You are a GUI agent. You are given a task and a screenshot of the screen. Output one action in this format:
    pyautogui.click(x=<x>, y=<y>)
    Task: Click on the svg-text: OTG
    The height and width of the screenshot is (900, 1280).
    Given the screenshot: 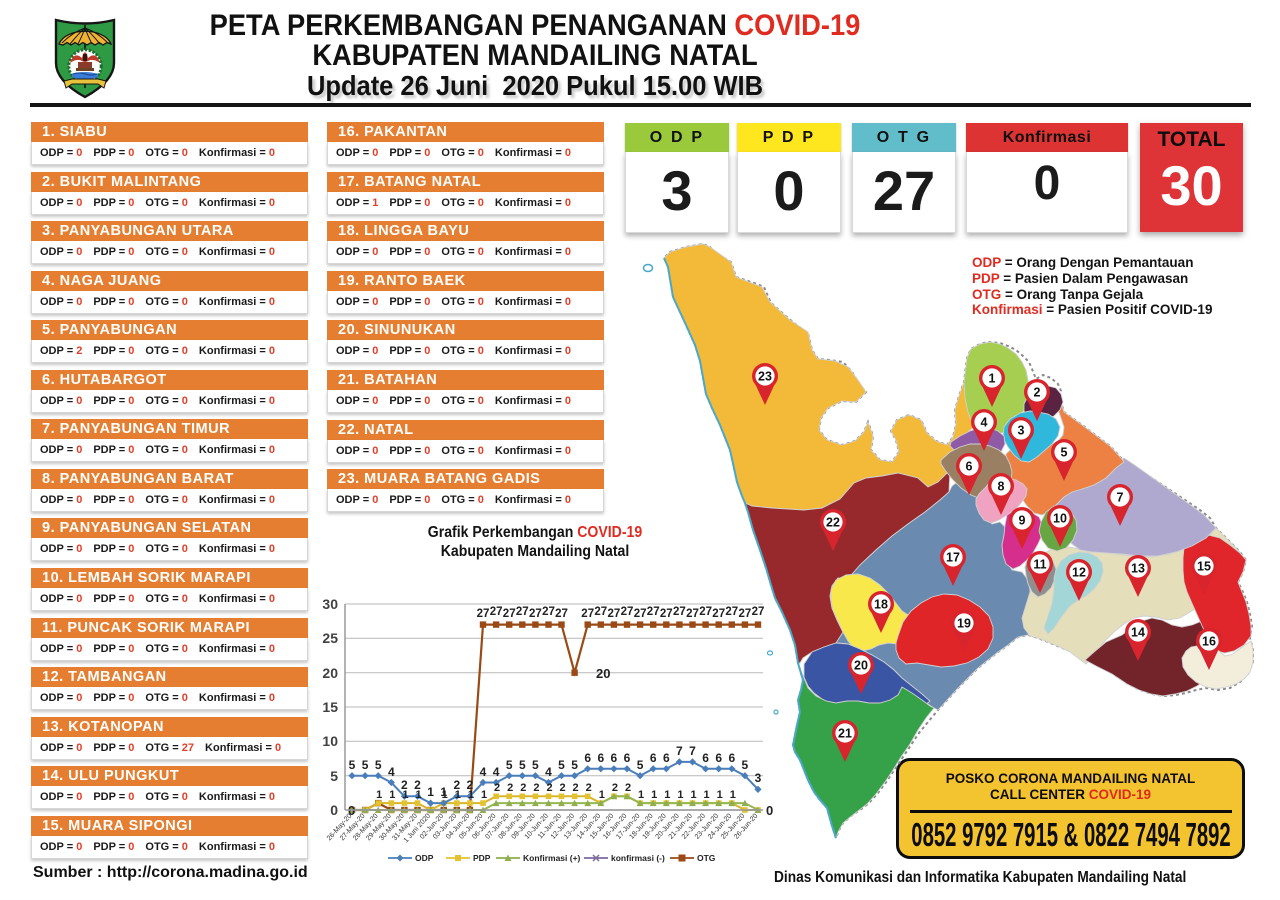 What is the action you would take?
    pyautogui.click(x=706, y=858)
    